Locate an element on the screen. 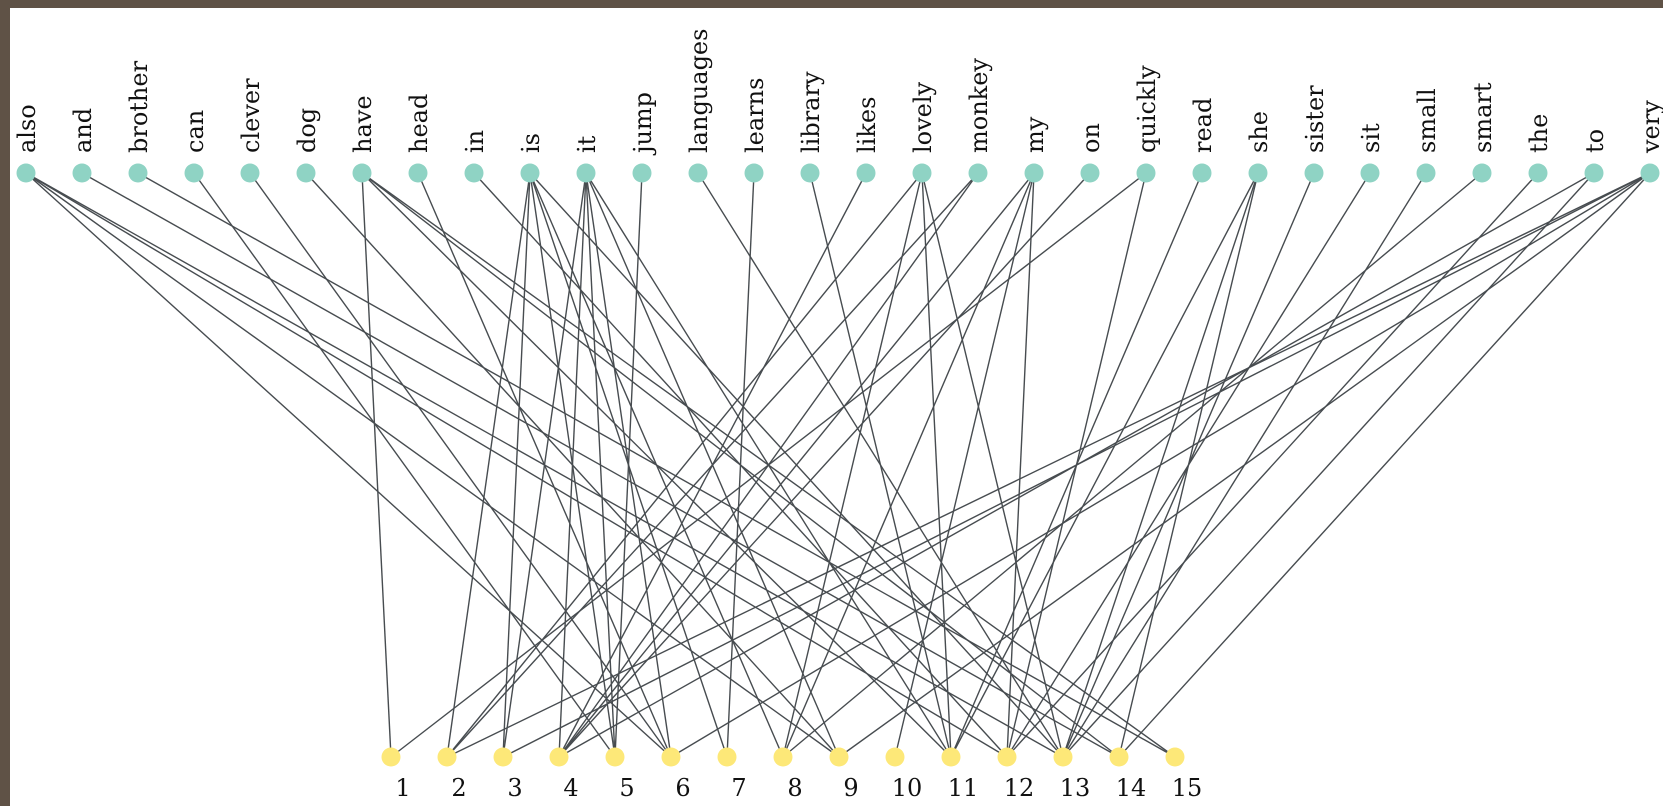 The image size is (1663, 806). word-node-is is located at coordinates (530, 173).